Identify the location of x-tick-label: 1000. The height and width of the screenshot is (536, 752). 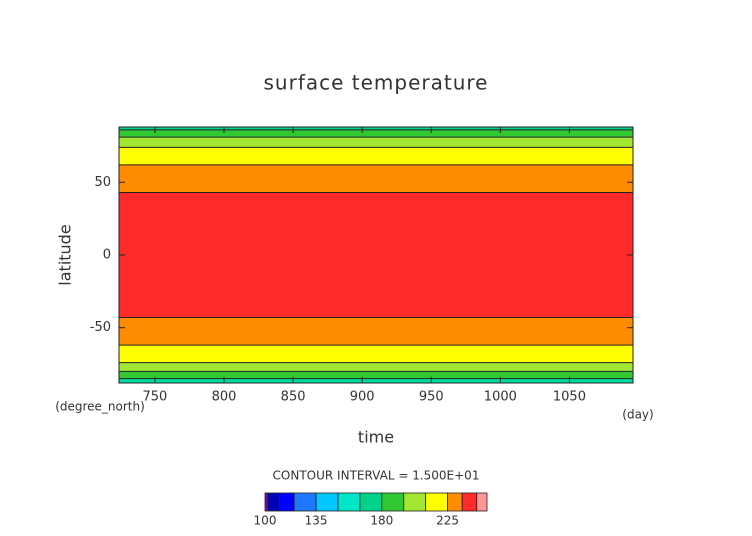
(500, 397).